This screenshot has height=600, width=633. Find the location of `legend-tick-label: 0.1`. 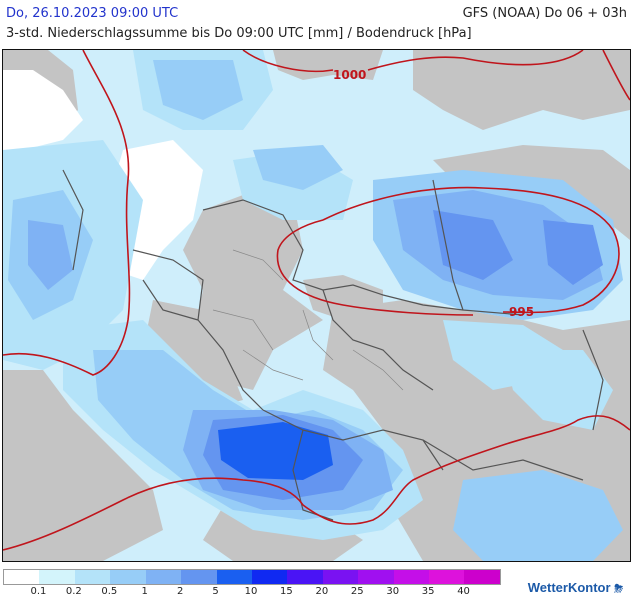

legend-tick-label: 0.1 is located at coordinates (38, 591).